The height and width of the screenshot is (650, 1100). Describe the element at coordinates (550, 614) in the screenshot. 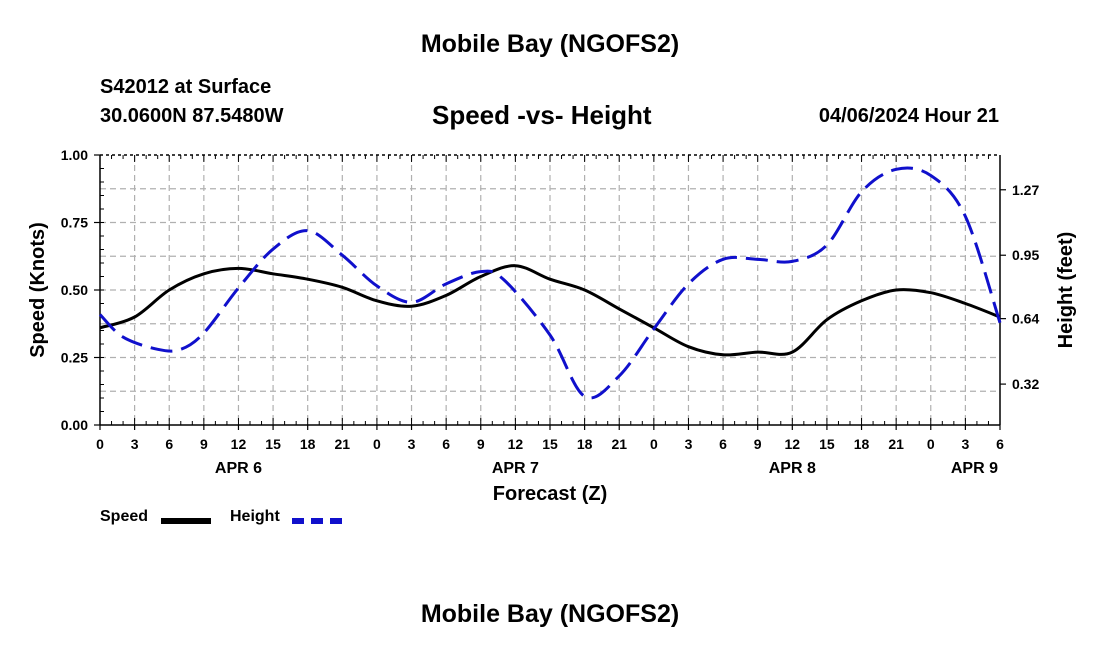

I see `footer-title: Mobile Bay (NGOFS2)` at that location.